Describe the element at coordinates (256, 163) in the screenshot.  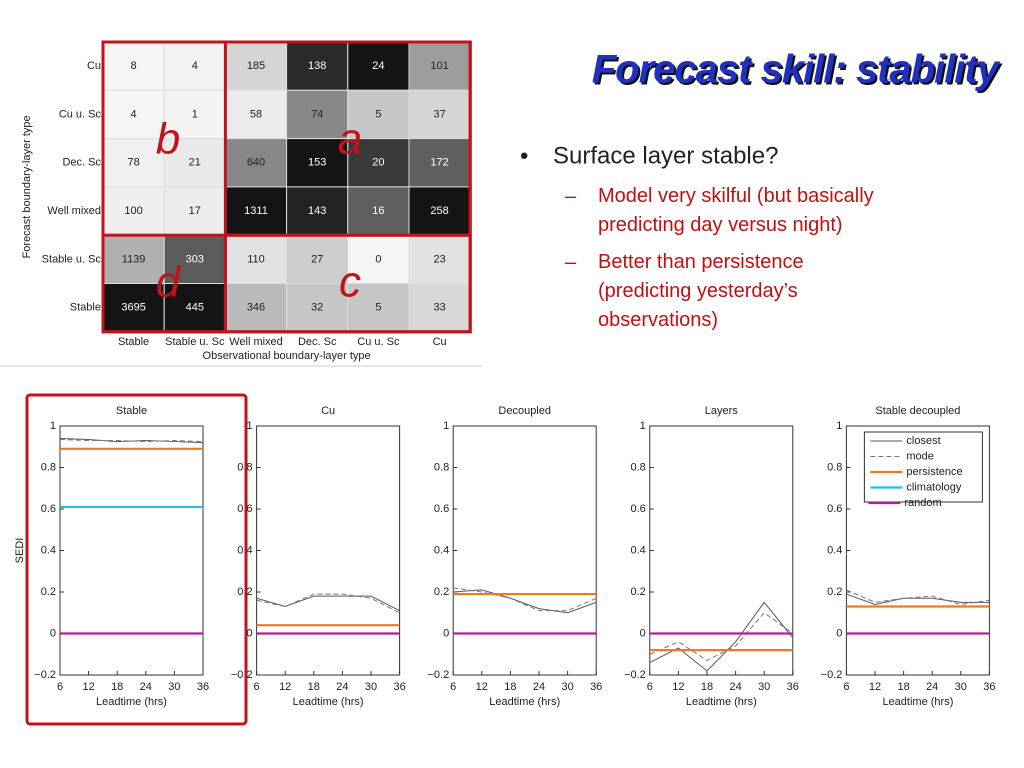
I see `cell-label: 640` at that location.